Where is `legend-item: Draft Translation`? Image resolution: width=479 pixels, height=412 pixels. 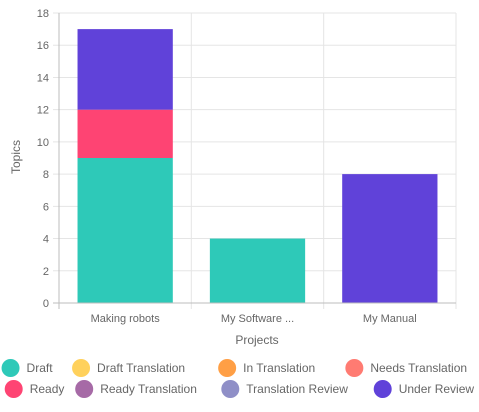
legend-item: Draft Translation is located at coordinates (128, 368).